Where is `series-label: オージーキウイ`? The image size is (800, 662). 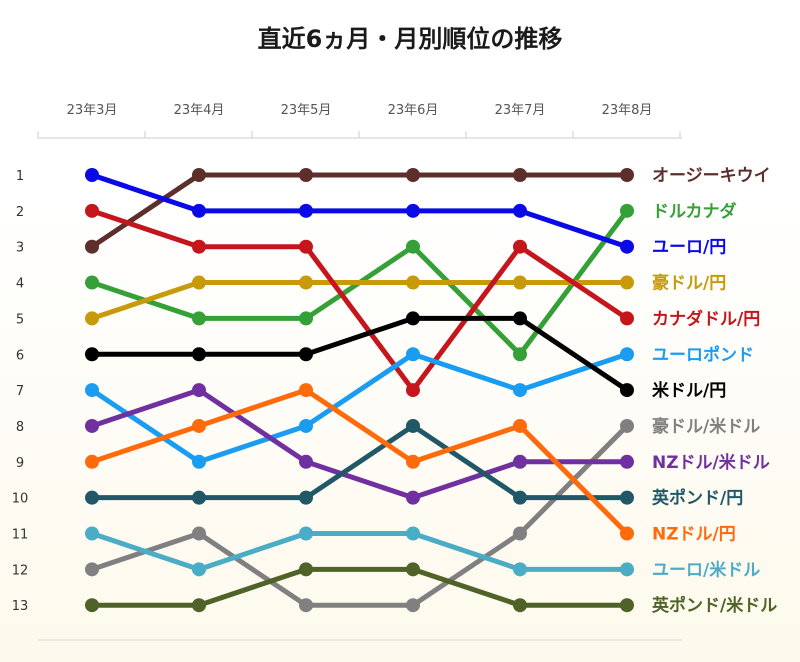 series-label: オージーキウイ is located at coordinates (711, 176).